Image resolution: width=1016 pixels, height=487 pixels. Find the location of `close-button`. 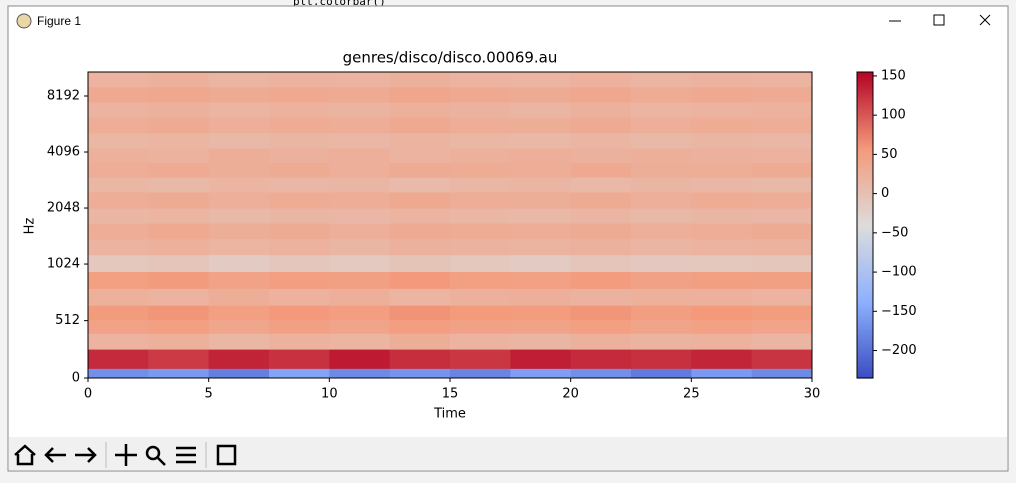

close-button is located at coordinates (985, 20).